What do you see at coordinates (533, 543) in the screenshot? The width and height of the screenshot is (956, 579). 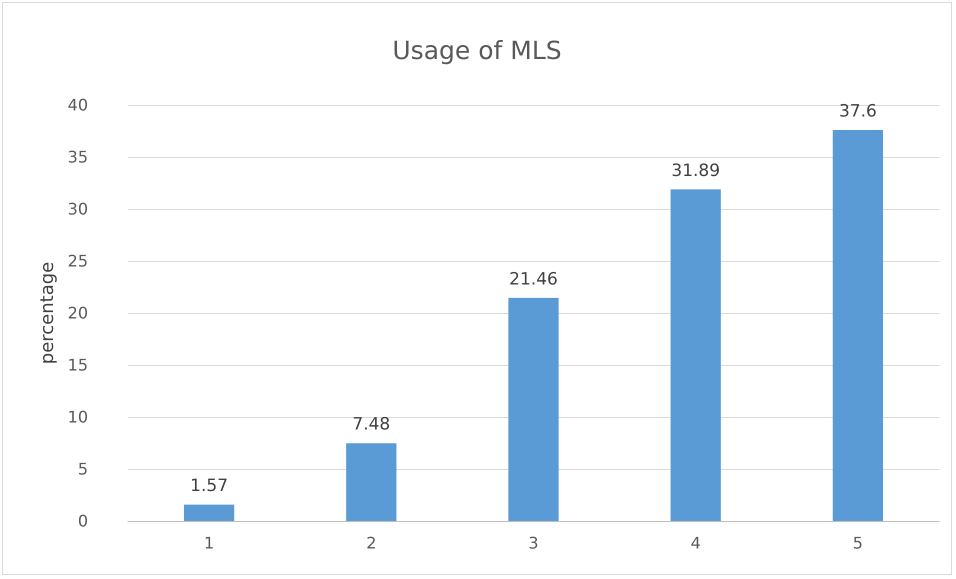 I see `x-tick-label: 3` at bounding box center [533, 543].